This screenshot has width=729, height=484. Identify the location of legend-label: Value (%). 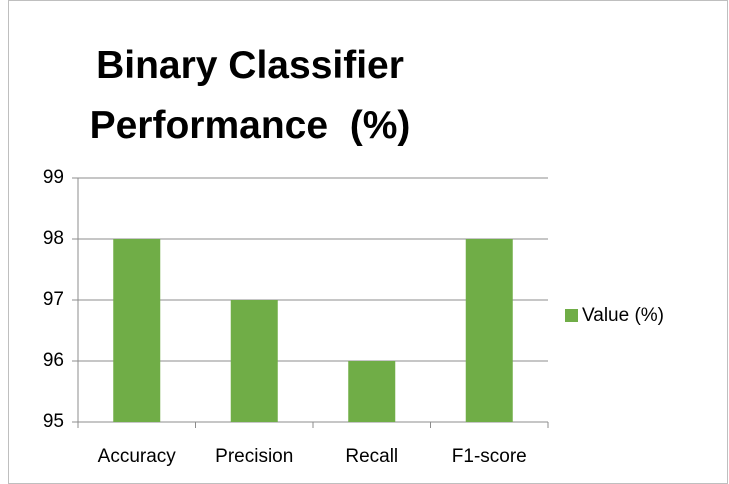
(623, 315).